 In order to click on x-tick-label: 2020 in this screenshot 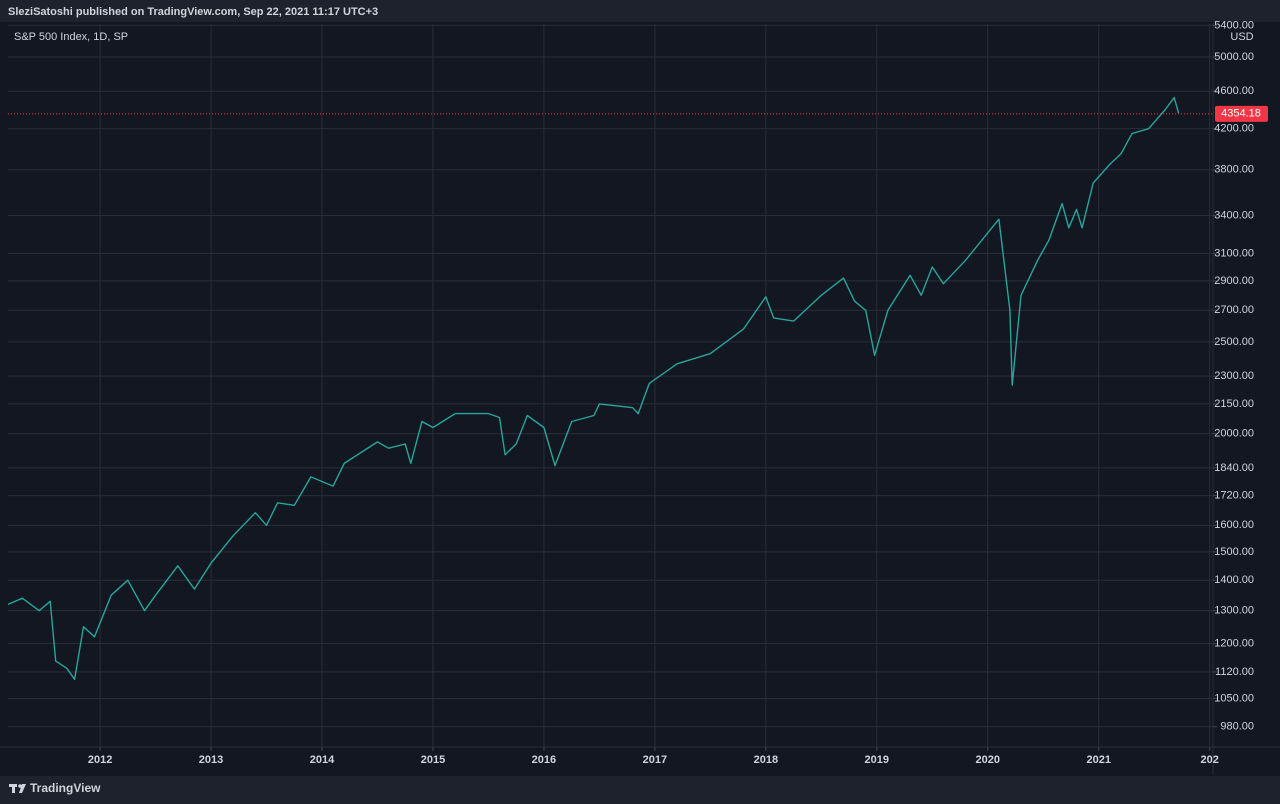, I will do `click(988, 760)`.